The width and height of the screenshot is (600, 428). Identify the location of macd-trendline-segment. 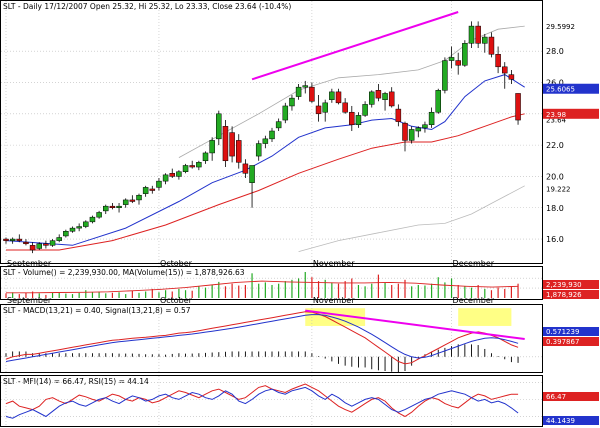
(415, 324).